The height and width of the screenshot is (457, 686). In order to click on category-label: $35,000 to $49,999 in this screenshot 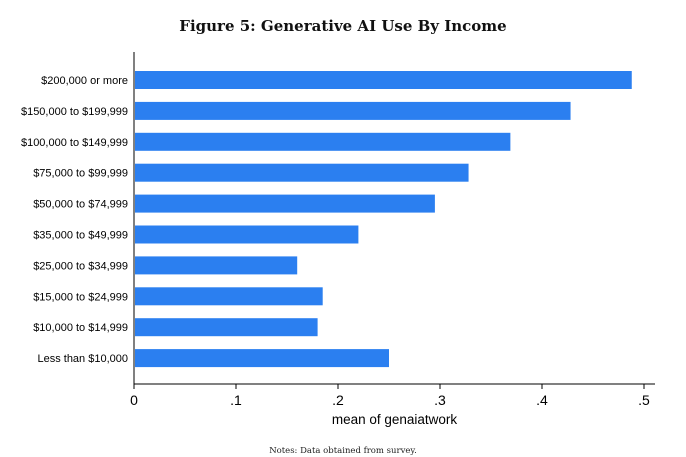, I will do `click(80, 236)`.